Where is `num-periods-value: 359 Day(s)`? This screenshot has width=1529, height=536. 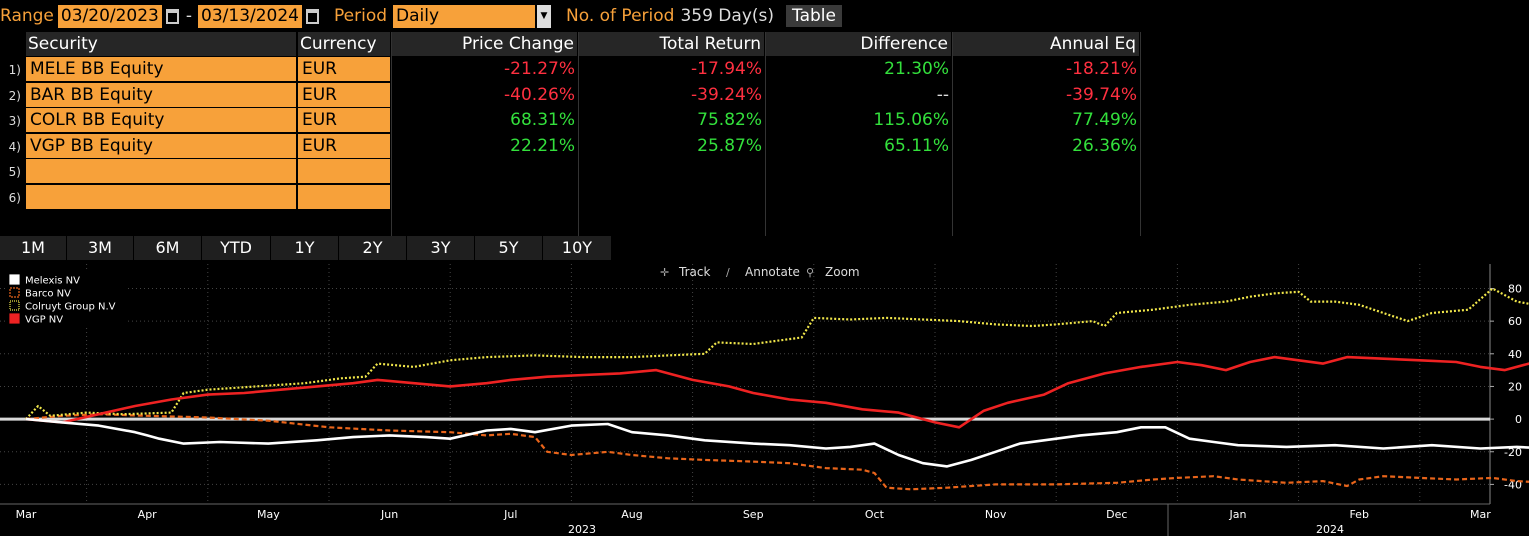 num-periods-value: 359 Day(s) is located at coordinates (727, 16).